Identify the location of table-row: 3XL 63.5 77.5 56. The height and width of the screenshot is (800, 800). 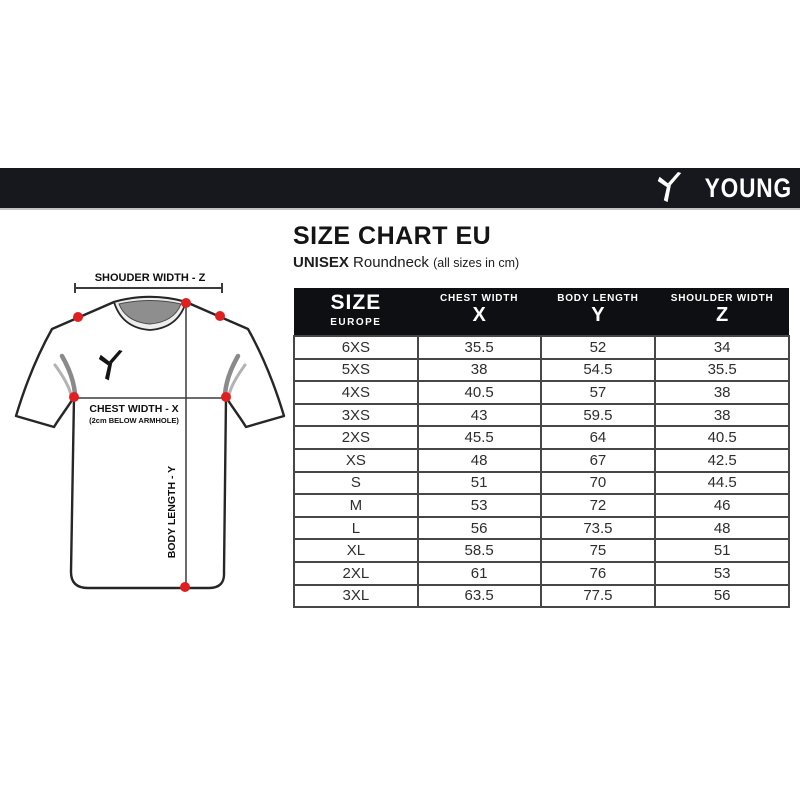
(541, 596).